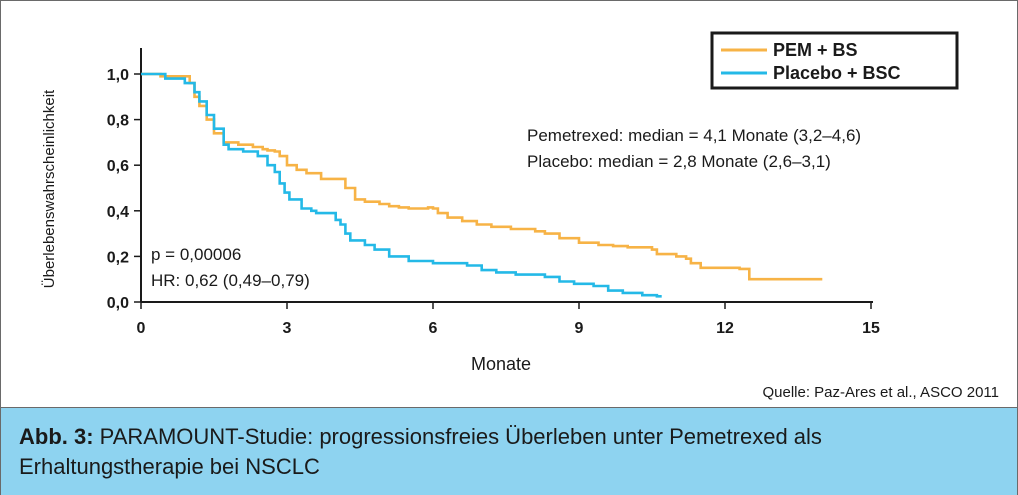  Describe the element at coordinates (141, 328) in the screenshot. I see `x-tick-label: 0` at that location.